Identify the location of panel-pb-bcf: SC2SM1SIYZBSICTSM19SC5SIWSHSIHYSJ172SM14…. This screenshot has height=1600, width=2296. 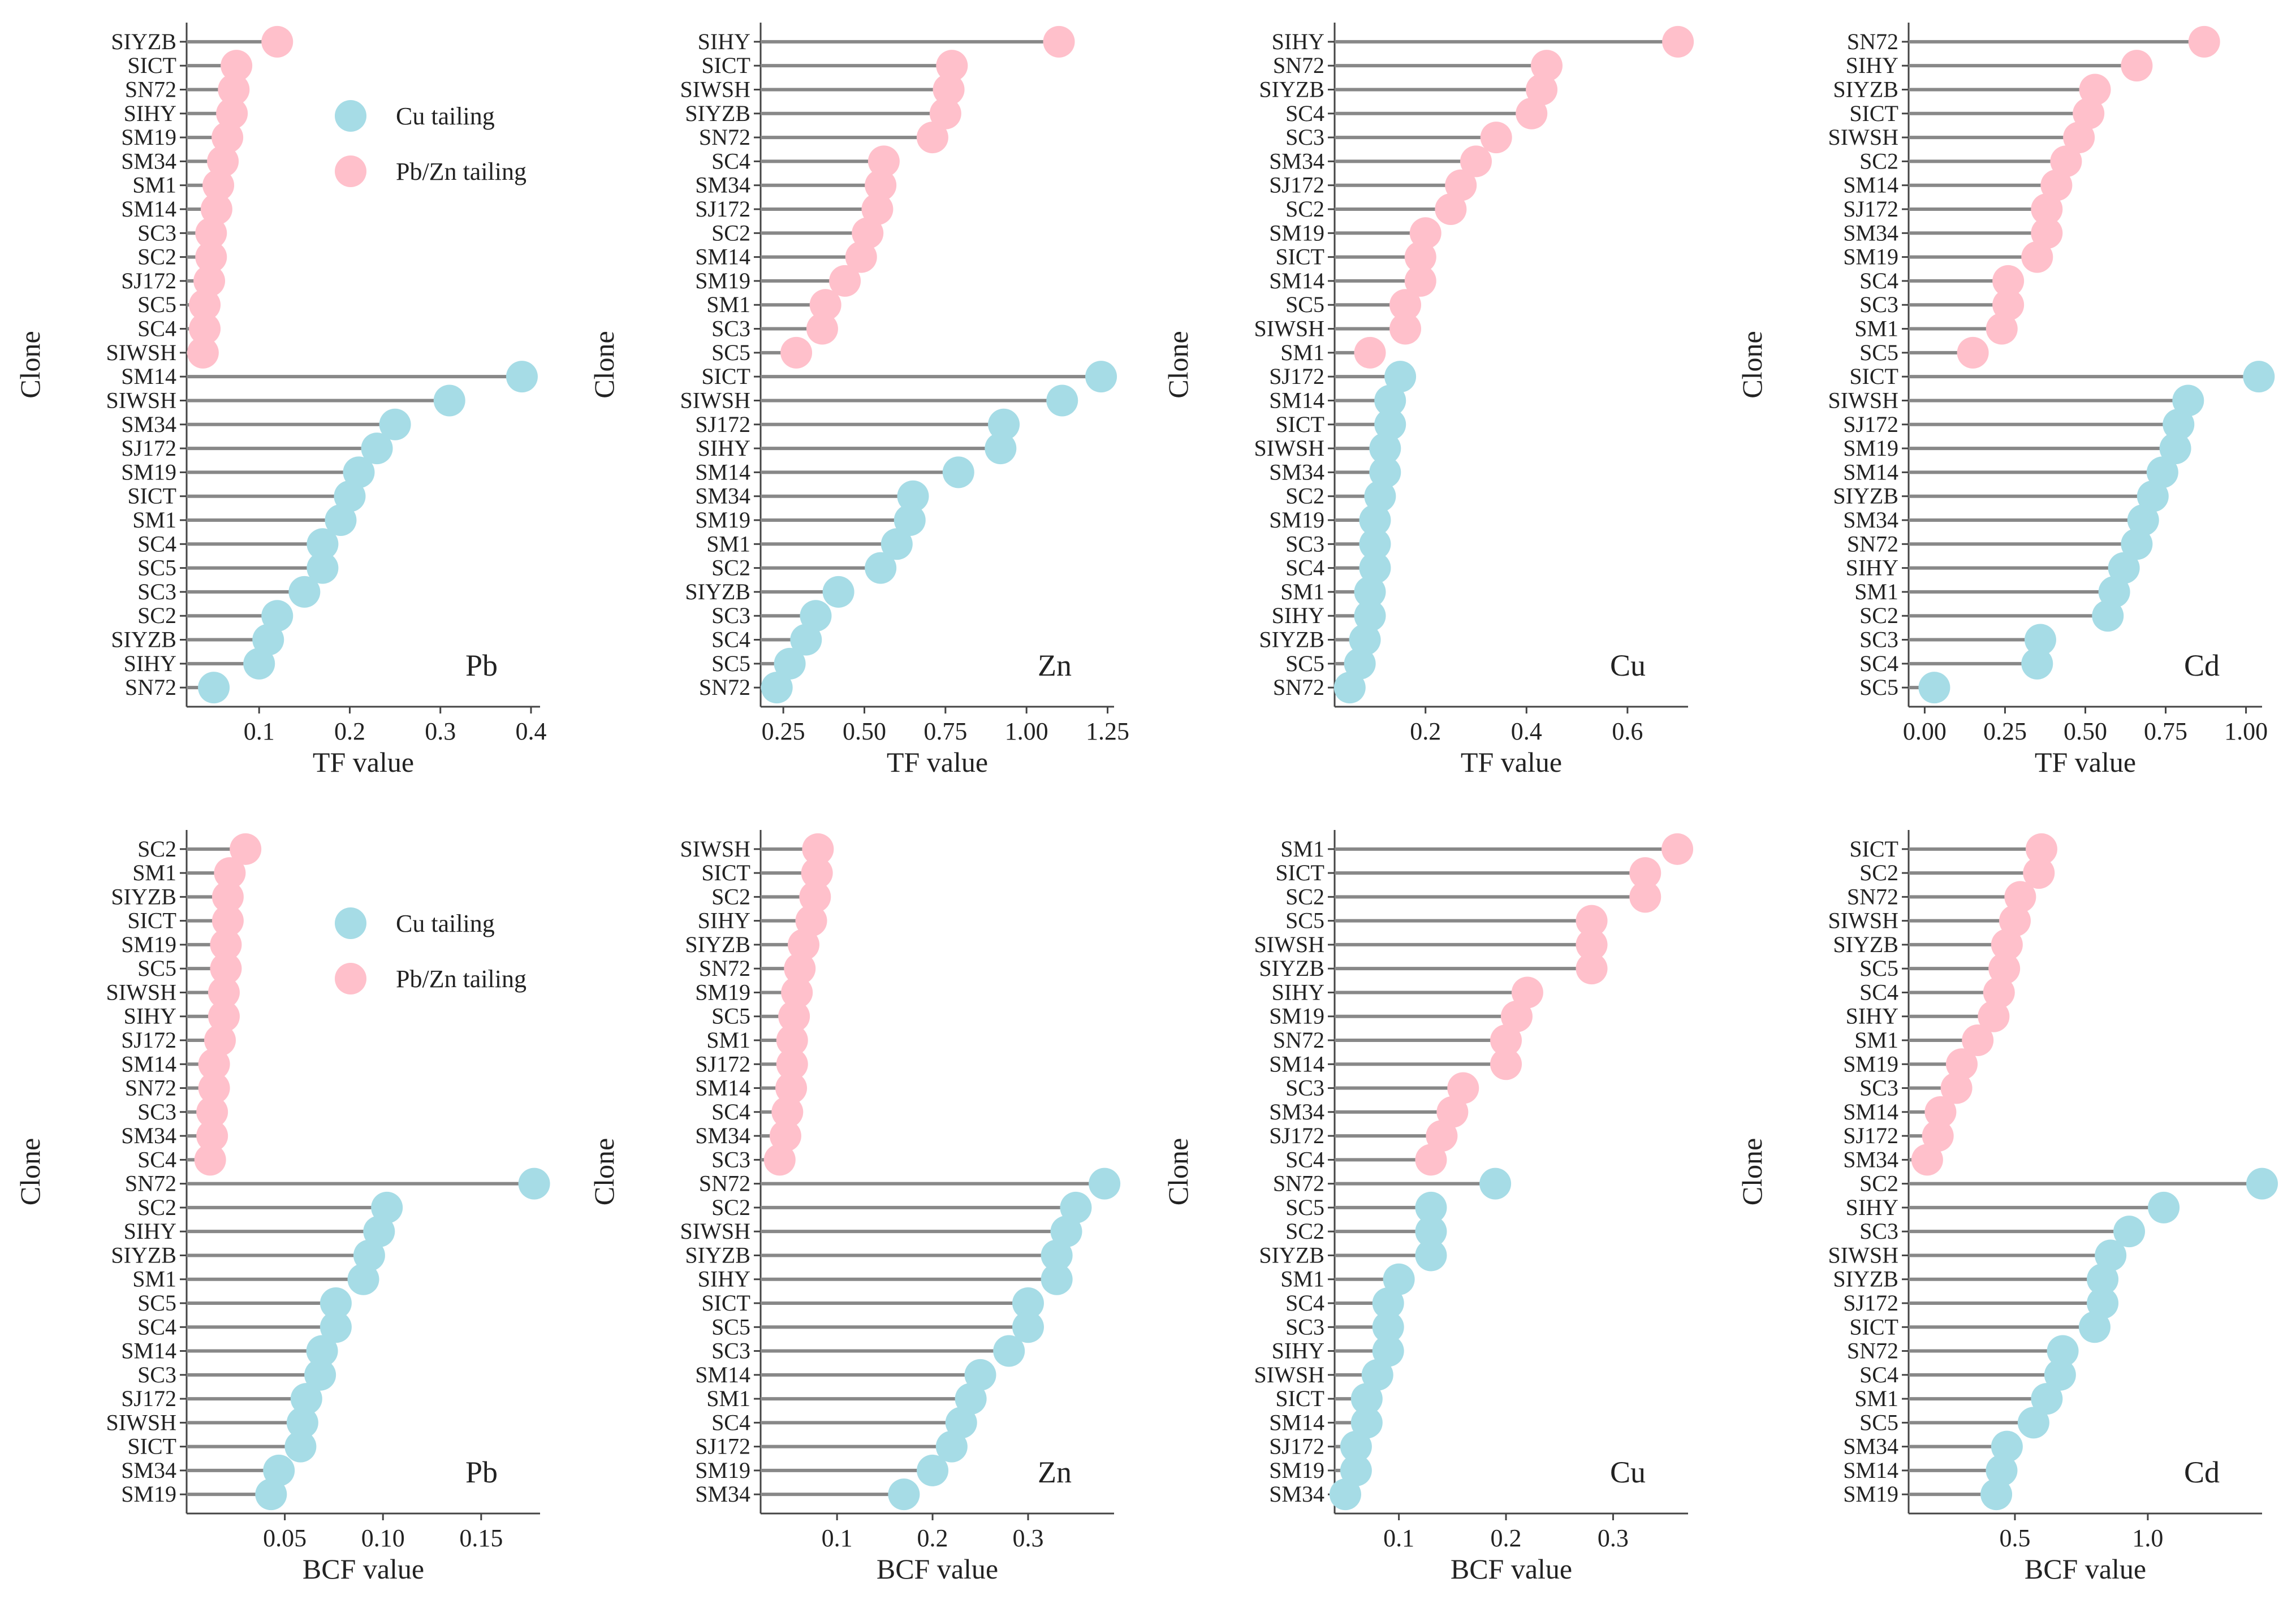
(282, 1207).